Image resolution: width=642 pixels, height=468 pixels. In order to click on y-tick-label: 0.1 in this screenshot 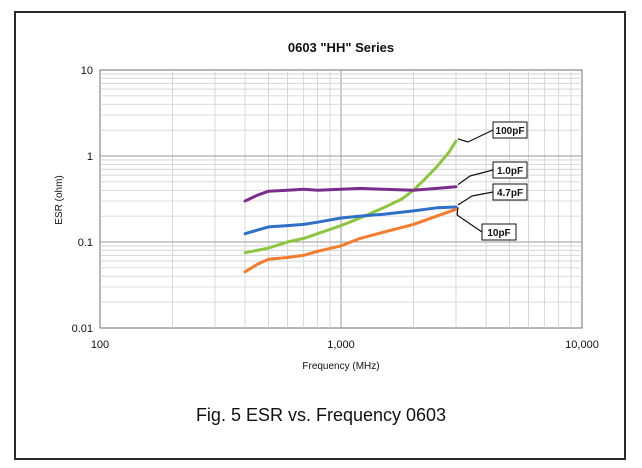, I will do `click(85, 243)`.